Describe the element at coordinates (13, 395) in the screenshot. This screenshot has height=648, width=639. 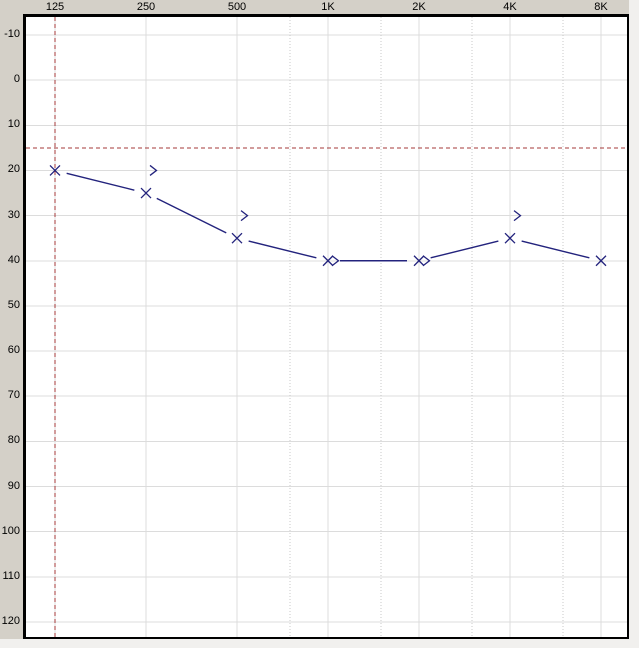
I see `y-axis-label: 70` at that location.